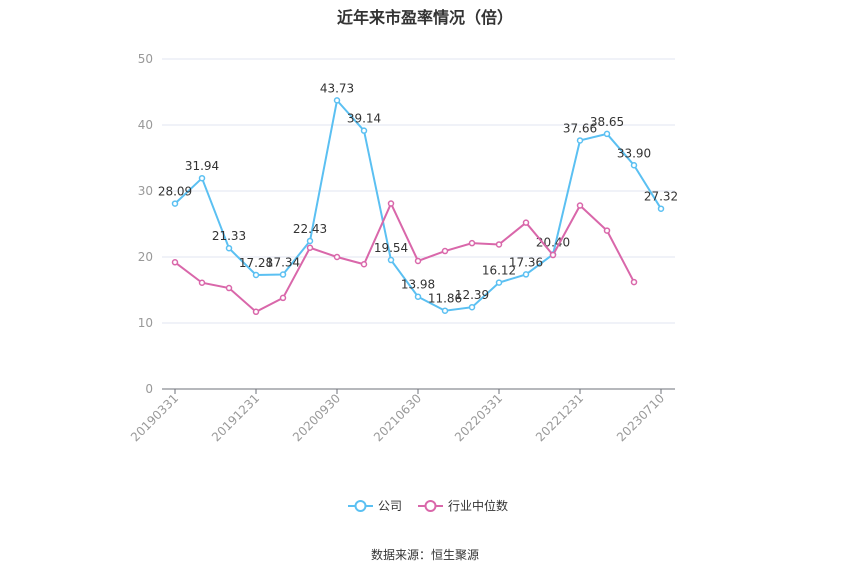 Image resolution: width=850 pixels, height=575 pixels. Describe the element at coordinates (478, 505) in the screenshot. I see `legend-label: 行业中位数` at that location.